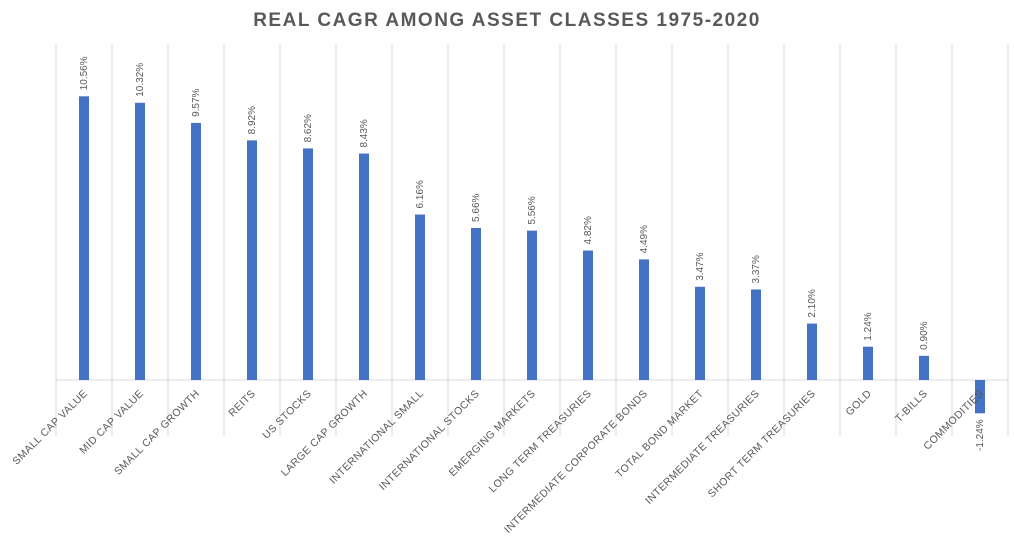 The width and height of the screenshot is (1014, 550). I want to click on data-label: 5.56%, so click(532, 210).